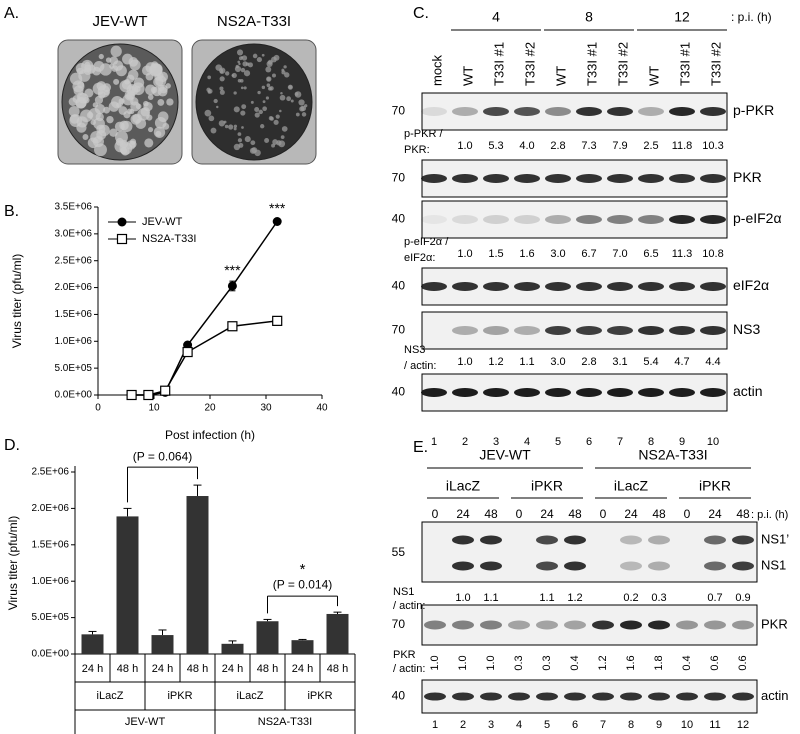  I want to click on group-label: NS2A-T33I, so click(672, 455).